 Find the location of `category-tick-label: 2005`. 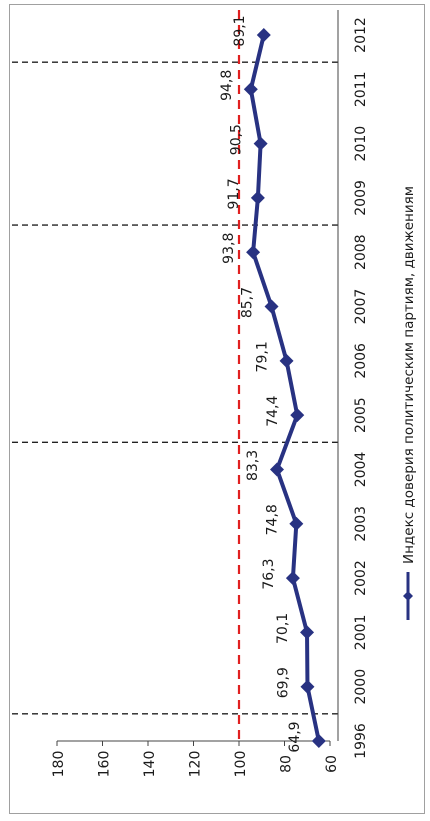

category-tick-label: 2005 is located at coordinates (361, 415).